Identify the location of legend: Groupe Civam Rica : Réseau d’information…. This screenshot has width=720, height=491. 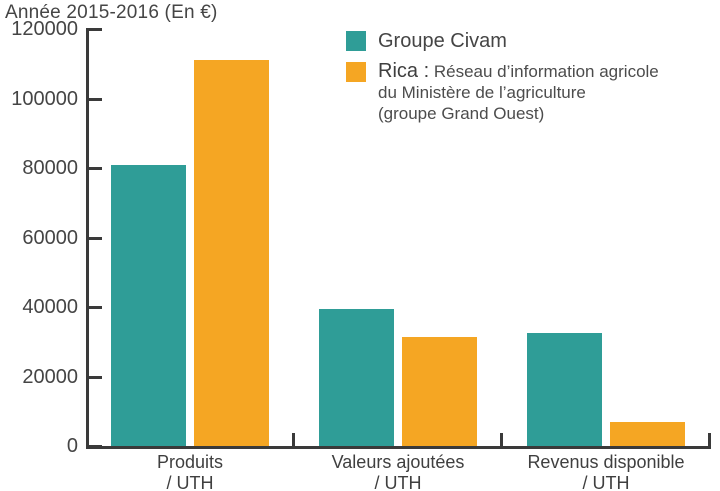
(531, 77).